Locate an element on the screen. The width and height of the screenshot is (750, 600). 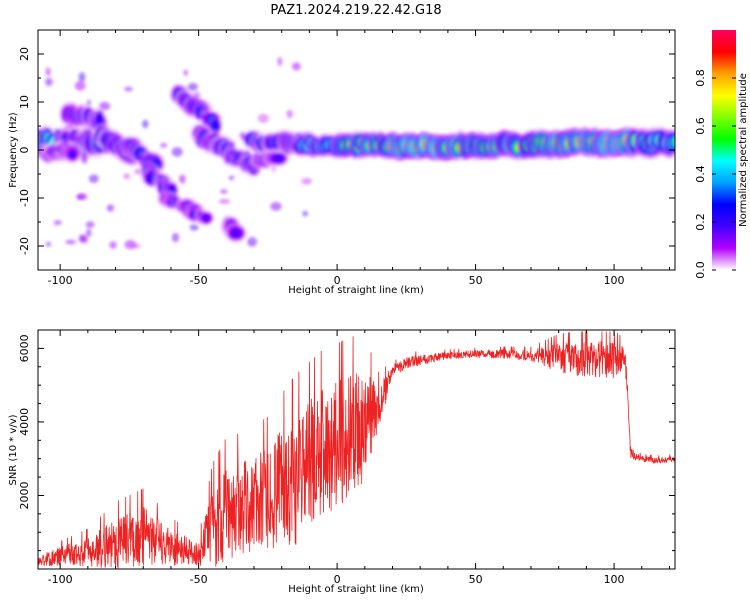
y-tick-label: -10 is located at coordinates (24, 198).